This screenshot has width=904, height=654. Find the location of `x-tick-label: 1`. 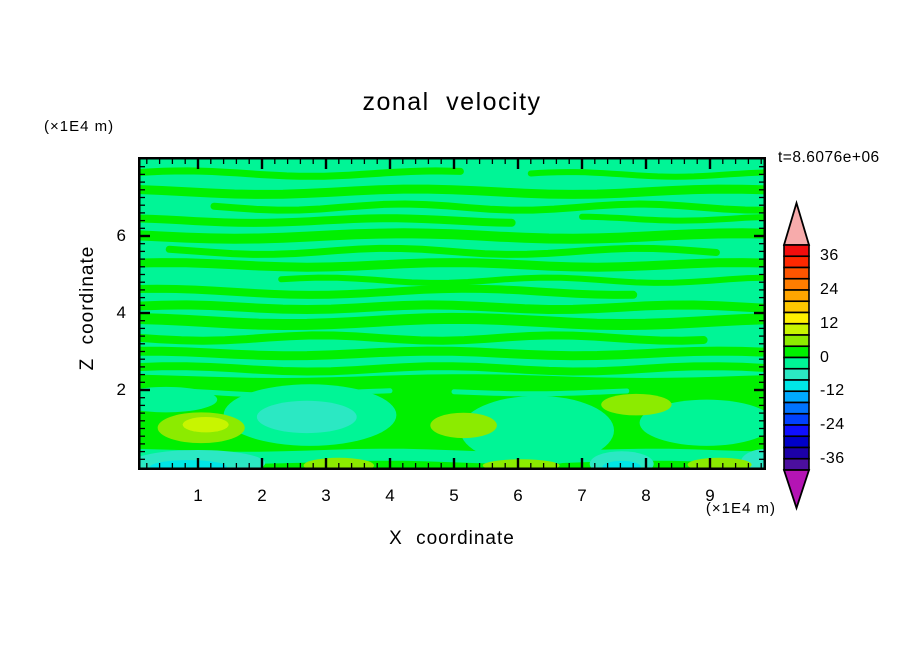

x-tick-label: 1 is located at coordinates (198, 495).